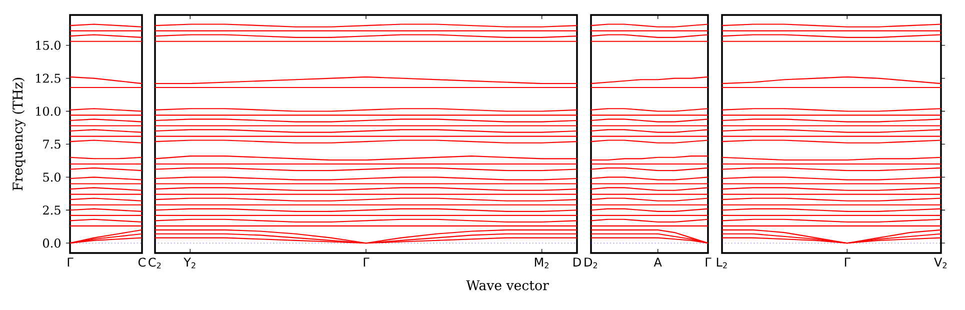  Describe the element at coordinates (51, 210) in the screenshot. I see `y-tick-label: 2.5` at that location.